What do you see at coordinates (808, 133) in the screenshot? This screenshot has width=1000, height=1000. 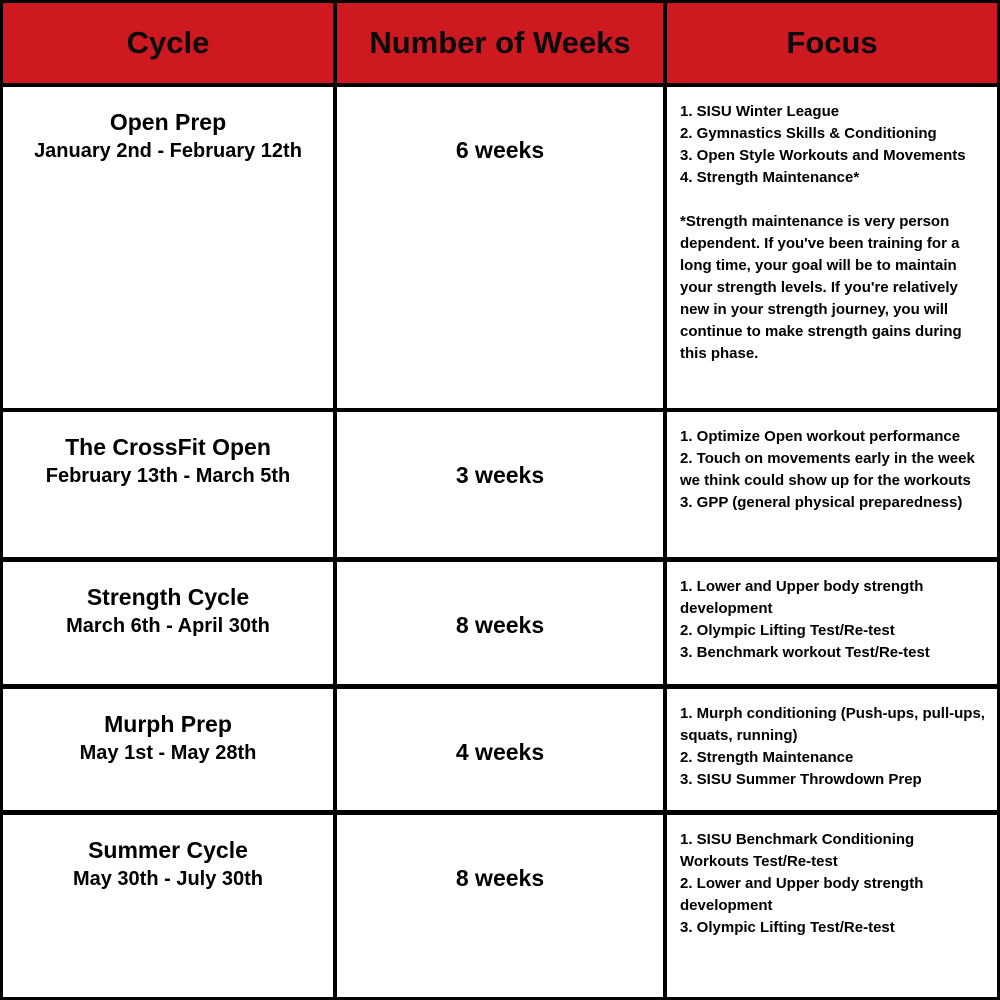 I see `focus-item: 2. Gymnastics Skills & Conditioning` at bounding box center [808, 133].